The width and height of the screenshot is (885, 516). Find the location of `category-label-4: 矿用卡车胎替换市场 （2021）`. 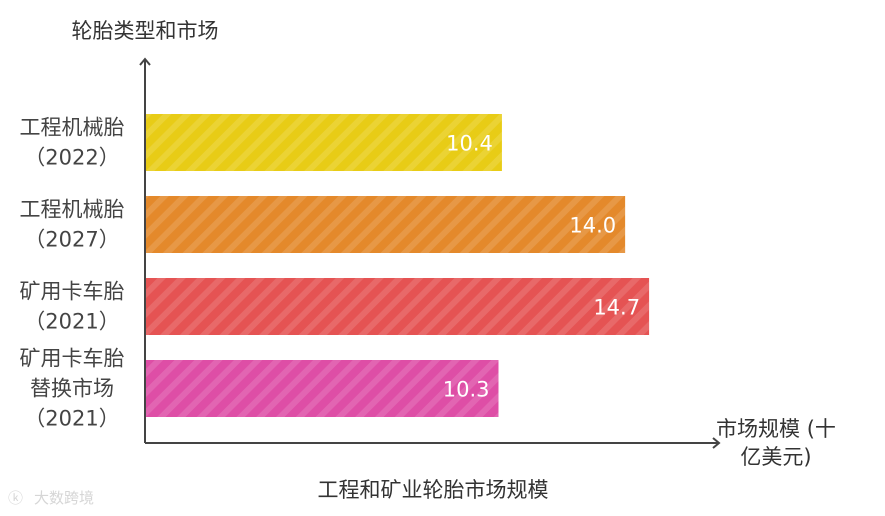

category-label-4: 矿用卡车胎替换市场 （2021） is located at coordinates (72, 389).